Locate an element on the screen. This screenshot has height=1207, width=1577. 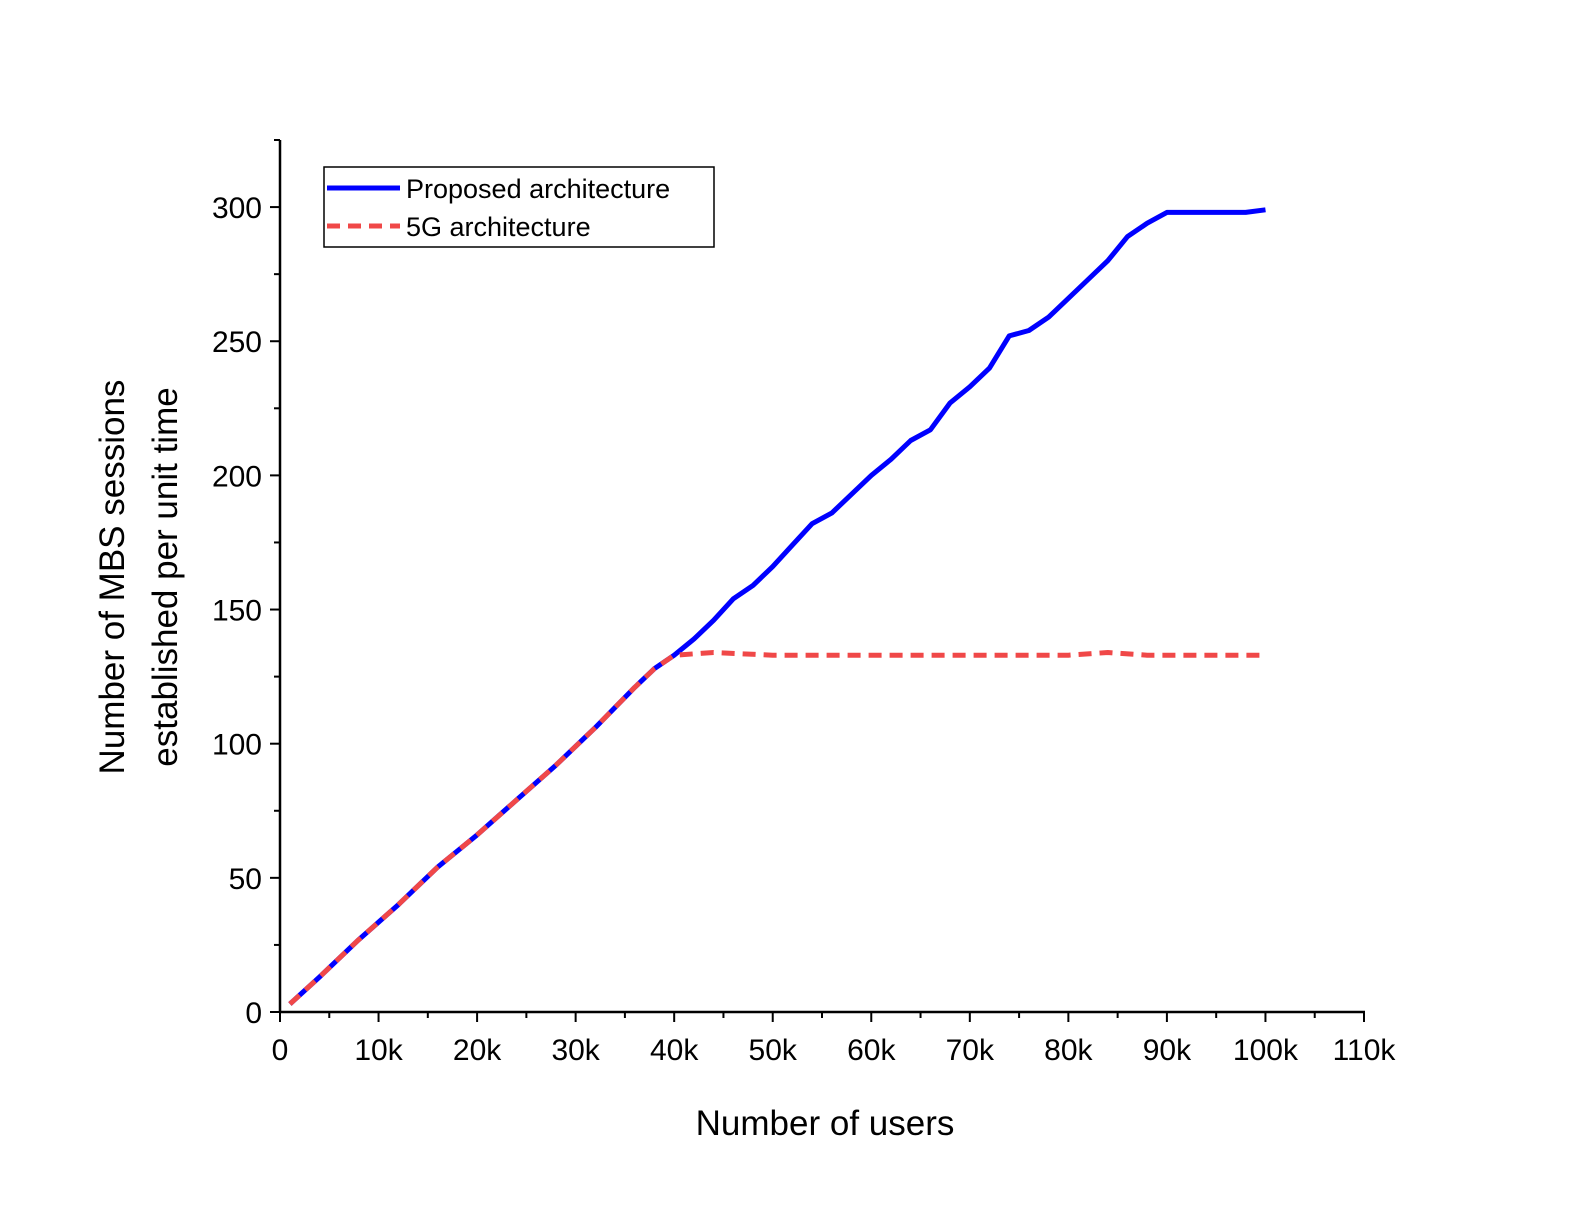
y-ticks: 0 50 100 150 200 250 300 is located at coordinates (246, 584).